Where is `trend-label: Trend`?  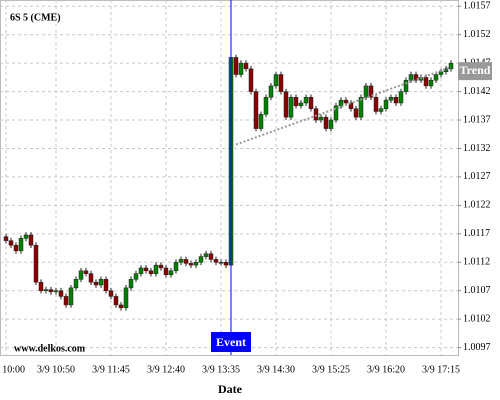
trend-label: Trend is located at coordinates (475, 70).